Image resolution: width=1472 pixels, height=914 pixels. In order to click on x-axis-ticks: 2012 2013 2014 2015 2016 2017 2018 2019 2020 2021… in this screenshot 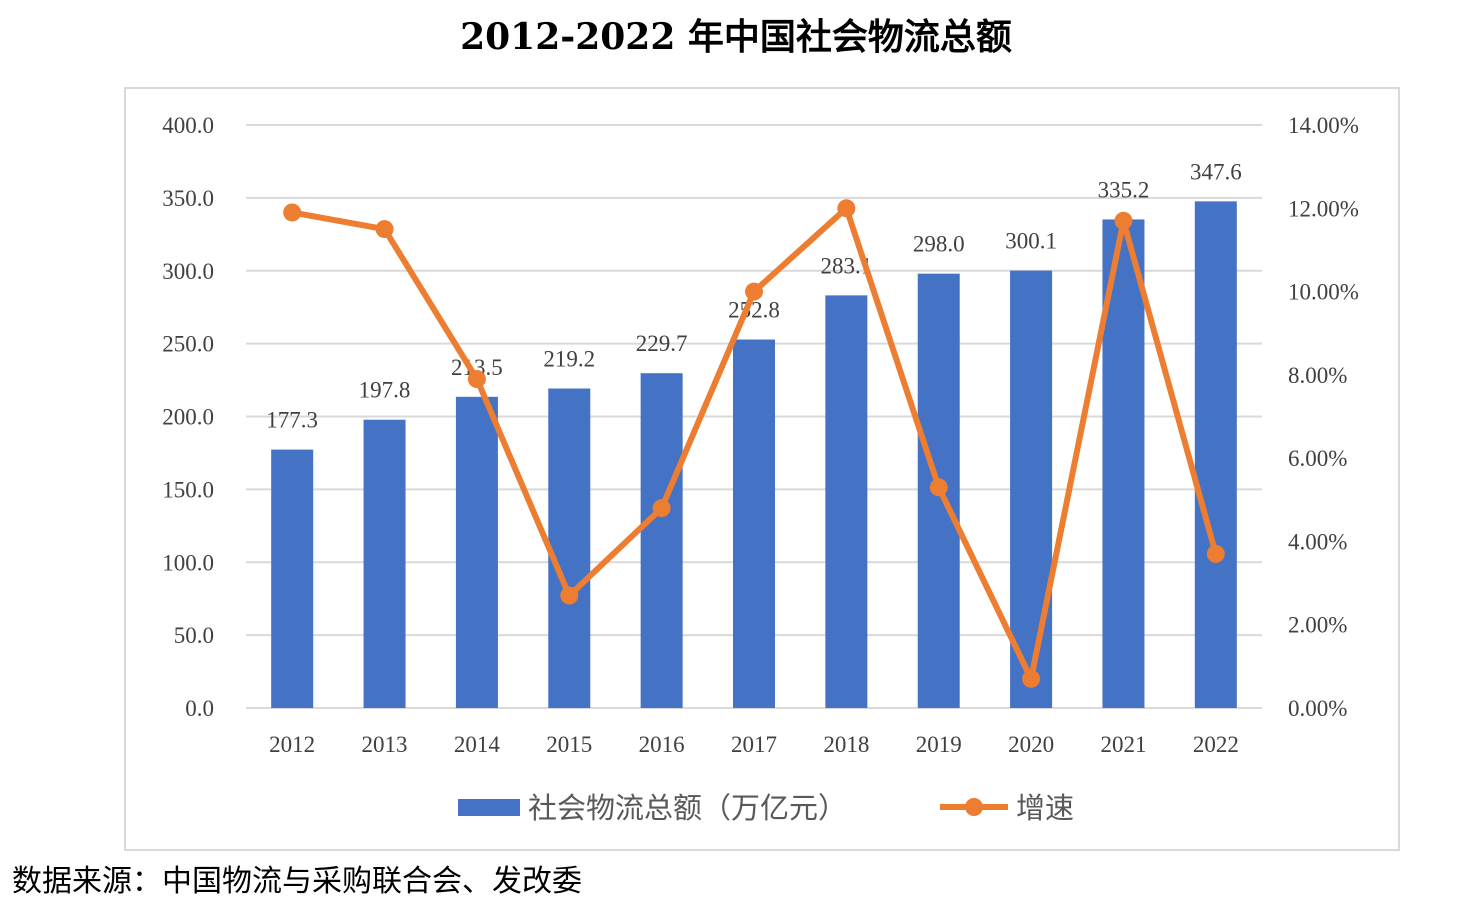, I will do `click(754, 744)`.